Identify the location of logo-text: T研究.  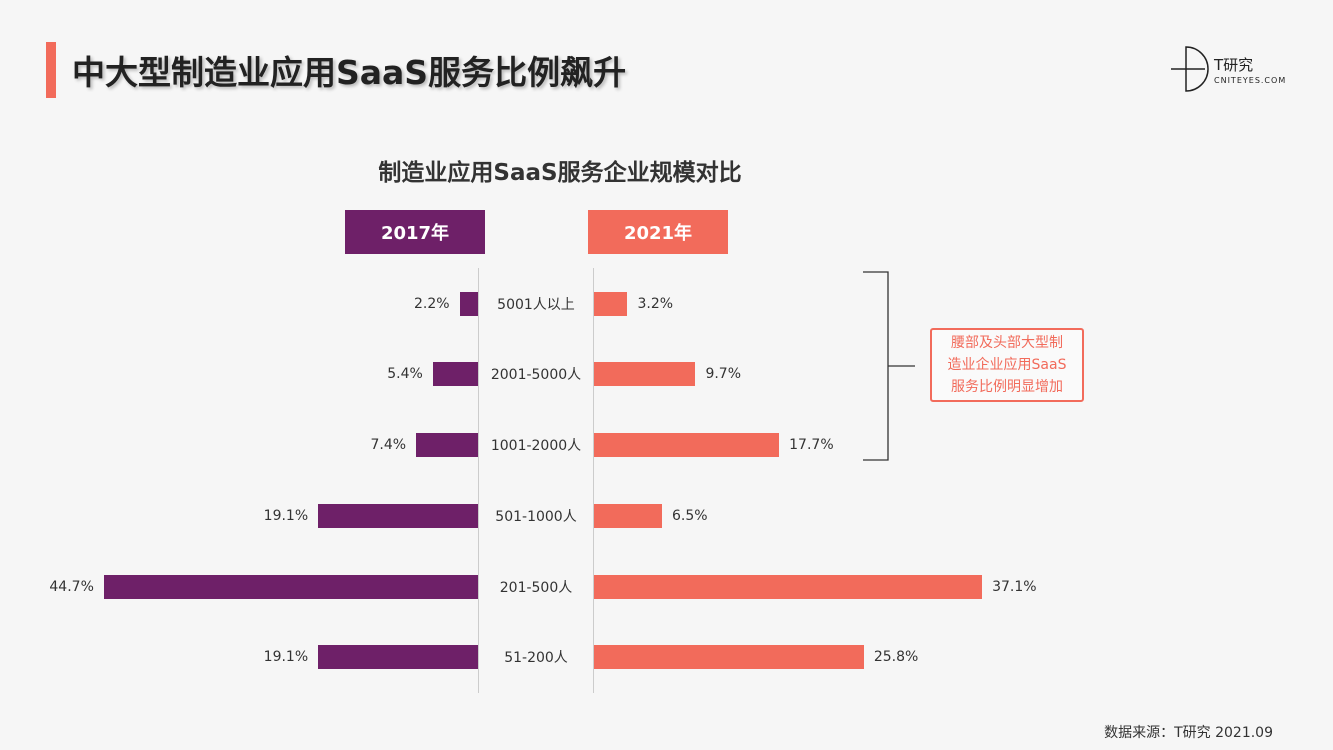
(1234, 65).